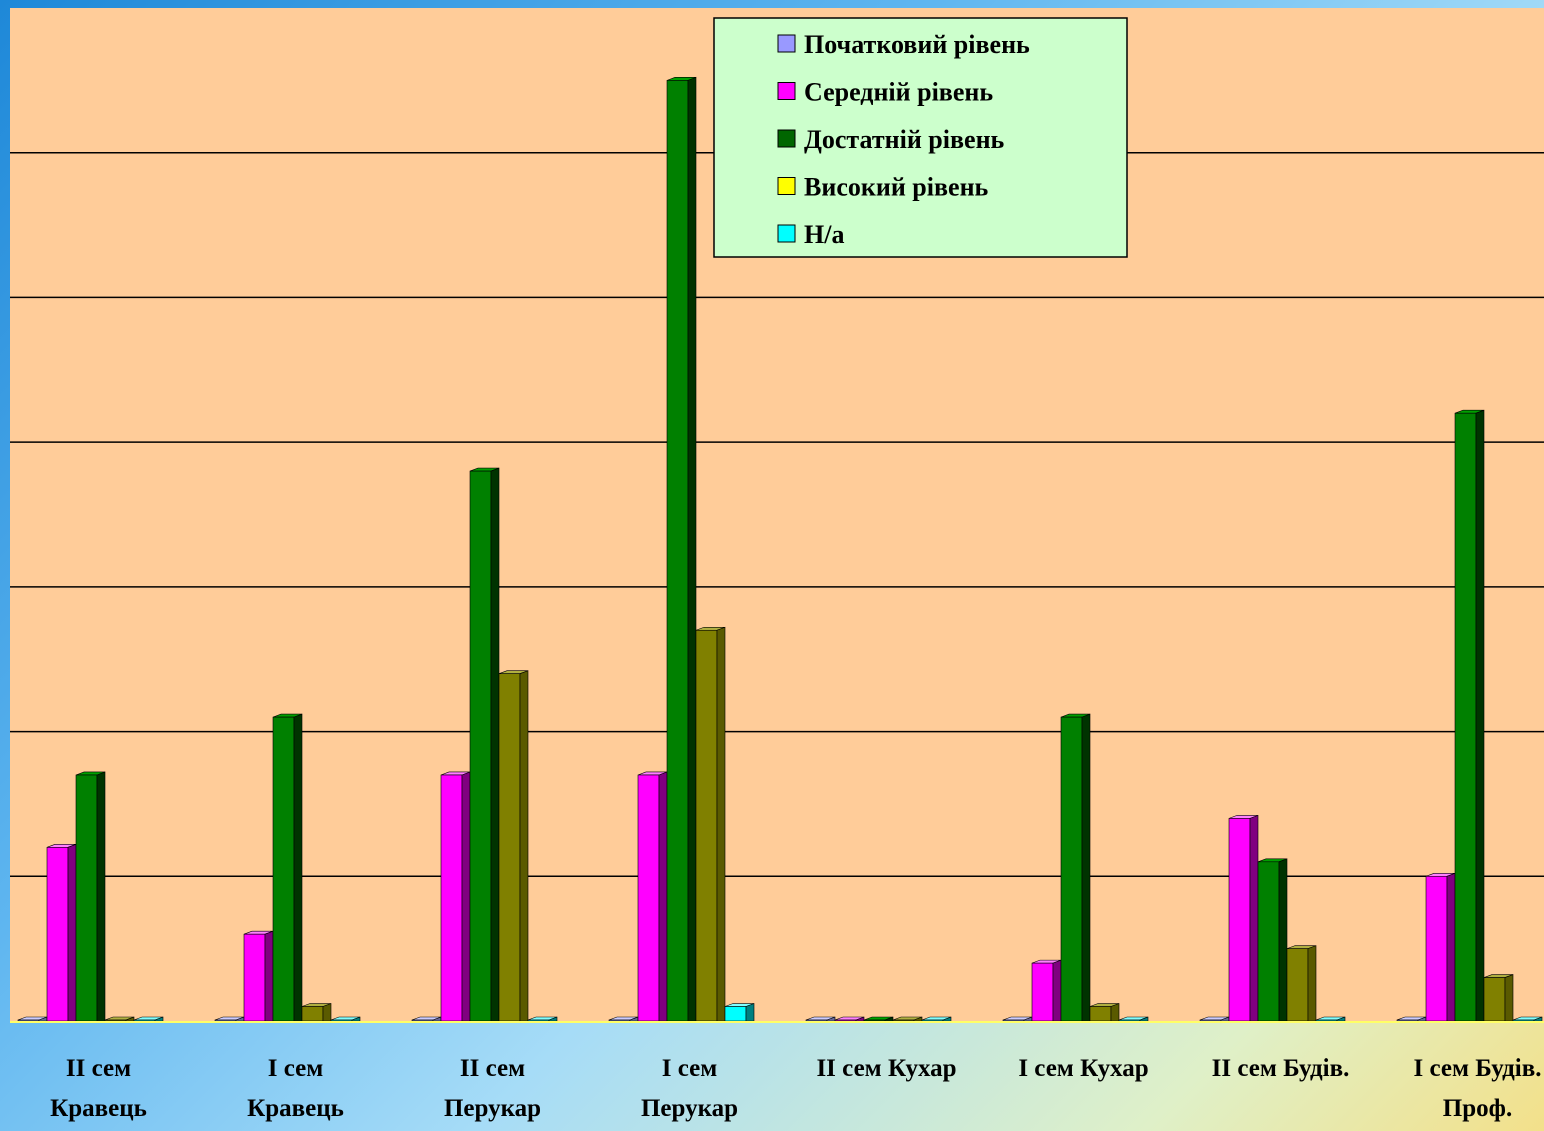 The image size is (1544, 1131). What do you see at coordinates (1083, 1068) in the screenshot?
I see `x-tick-label: I сем Кухар` at bounding box center [1083, 1068].